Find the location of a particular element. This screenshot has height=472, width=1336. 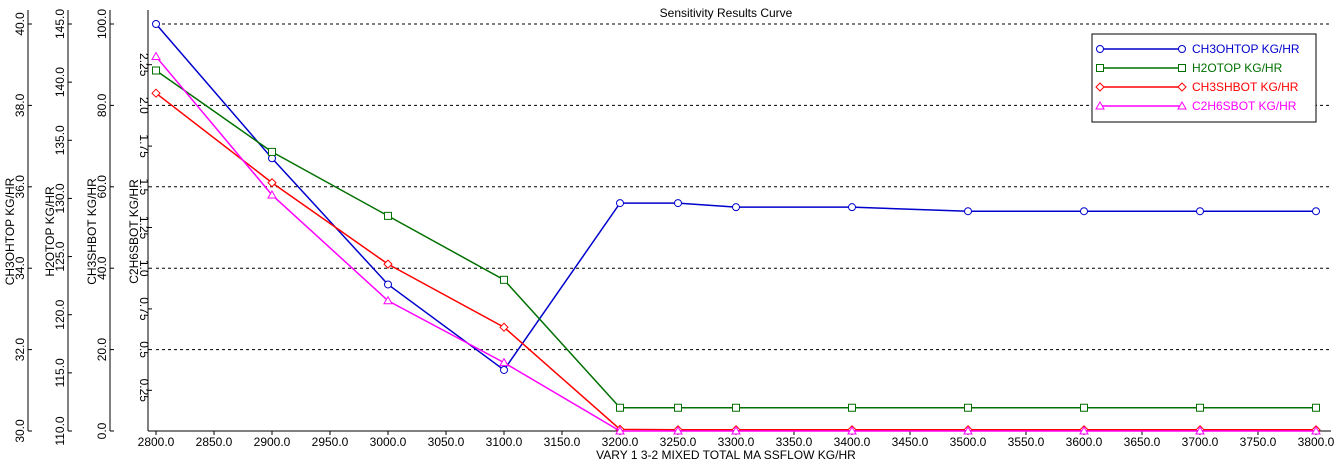

y-tick-label: 0.25 is located at coordinates (144, 391).